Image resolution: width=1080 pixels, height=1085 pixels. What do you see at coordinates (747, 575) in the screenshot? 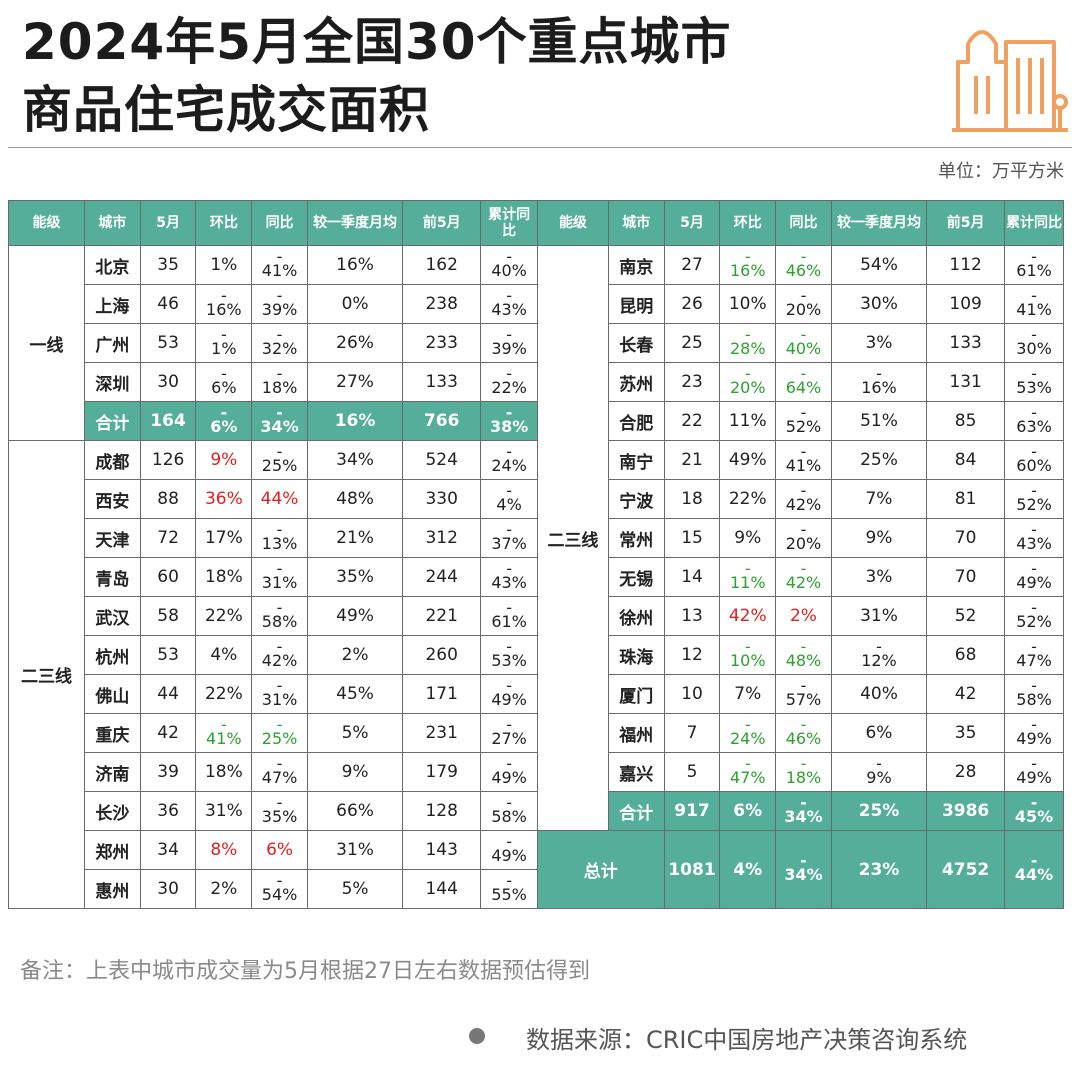
I see `cell-value: - 11%` at bounding box center [747, 575].